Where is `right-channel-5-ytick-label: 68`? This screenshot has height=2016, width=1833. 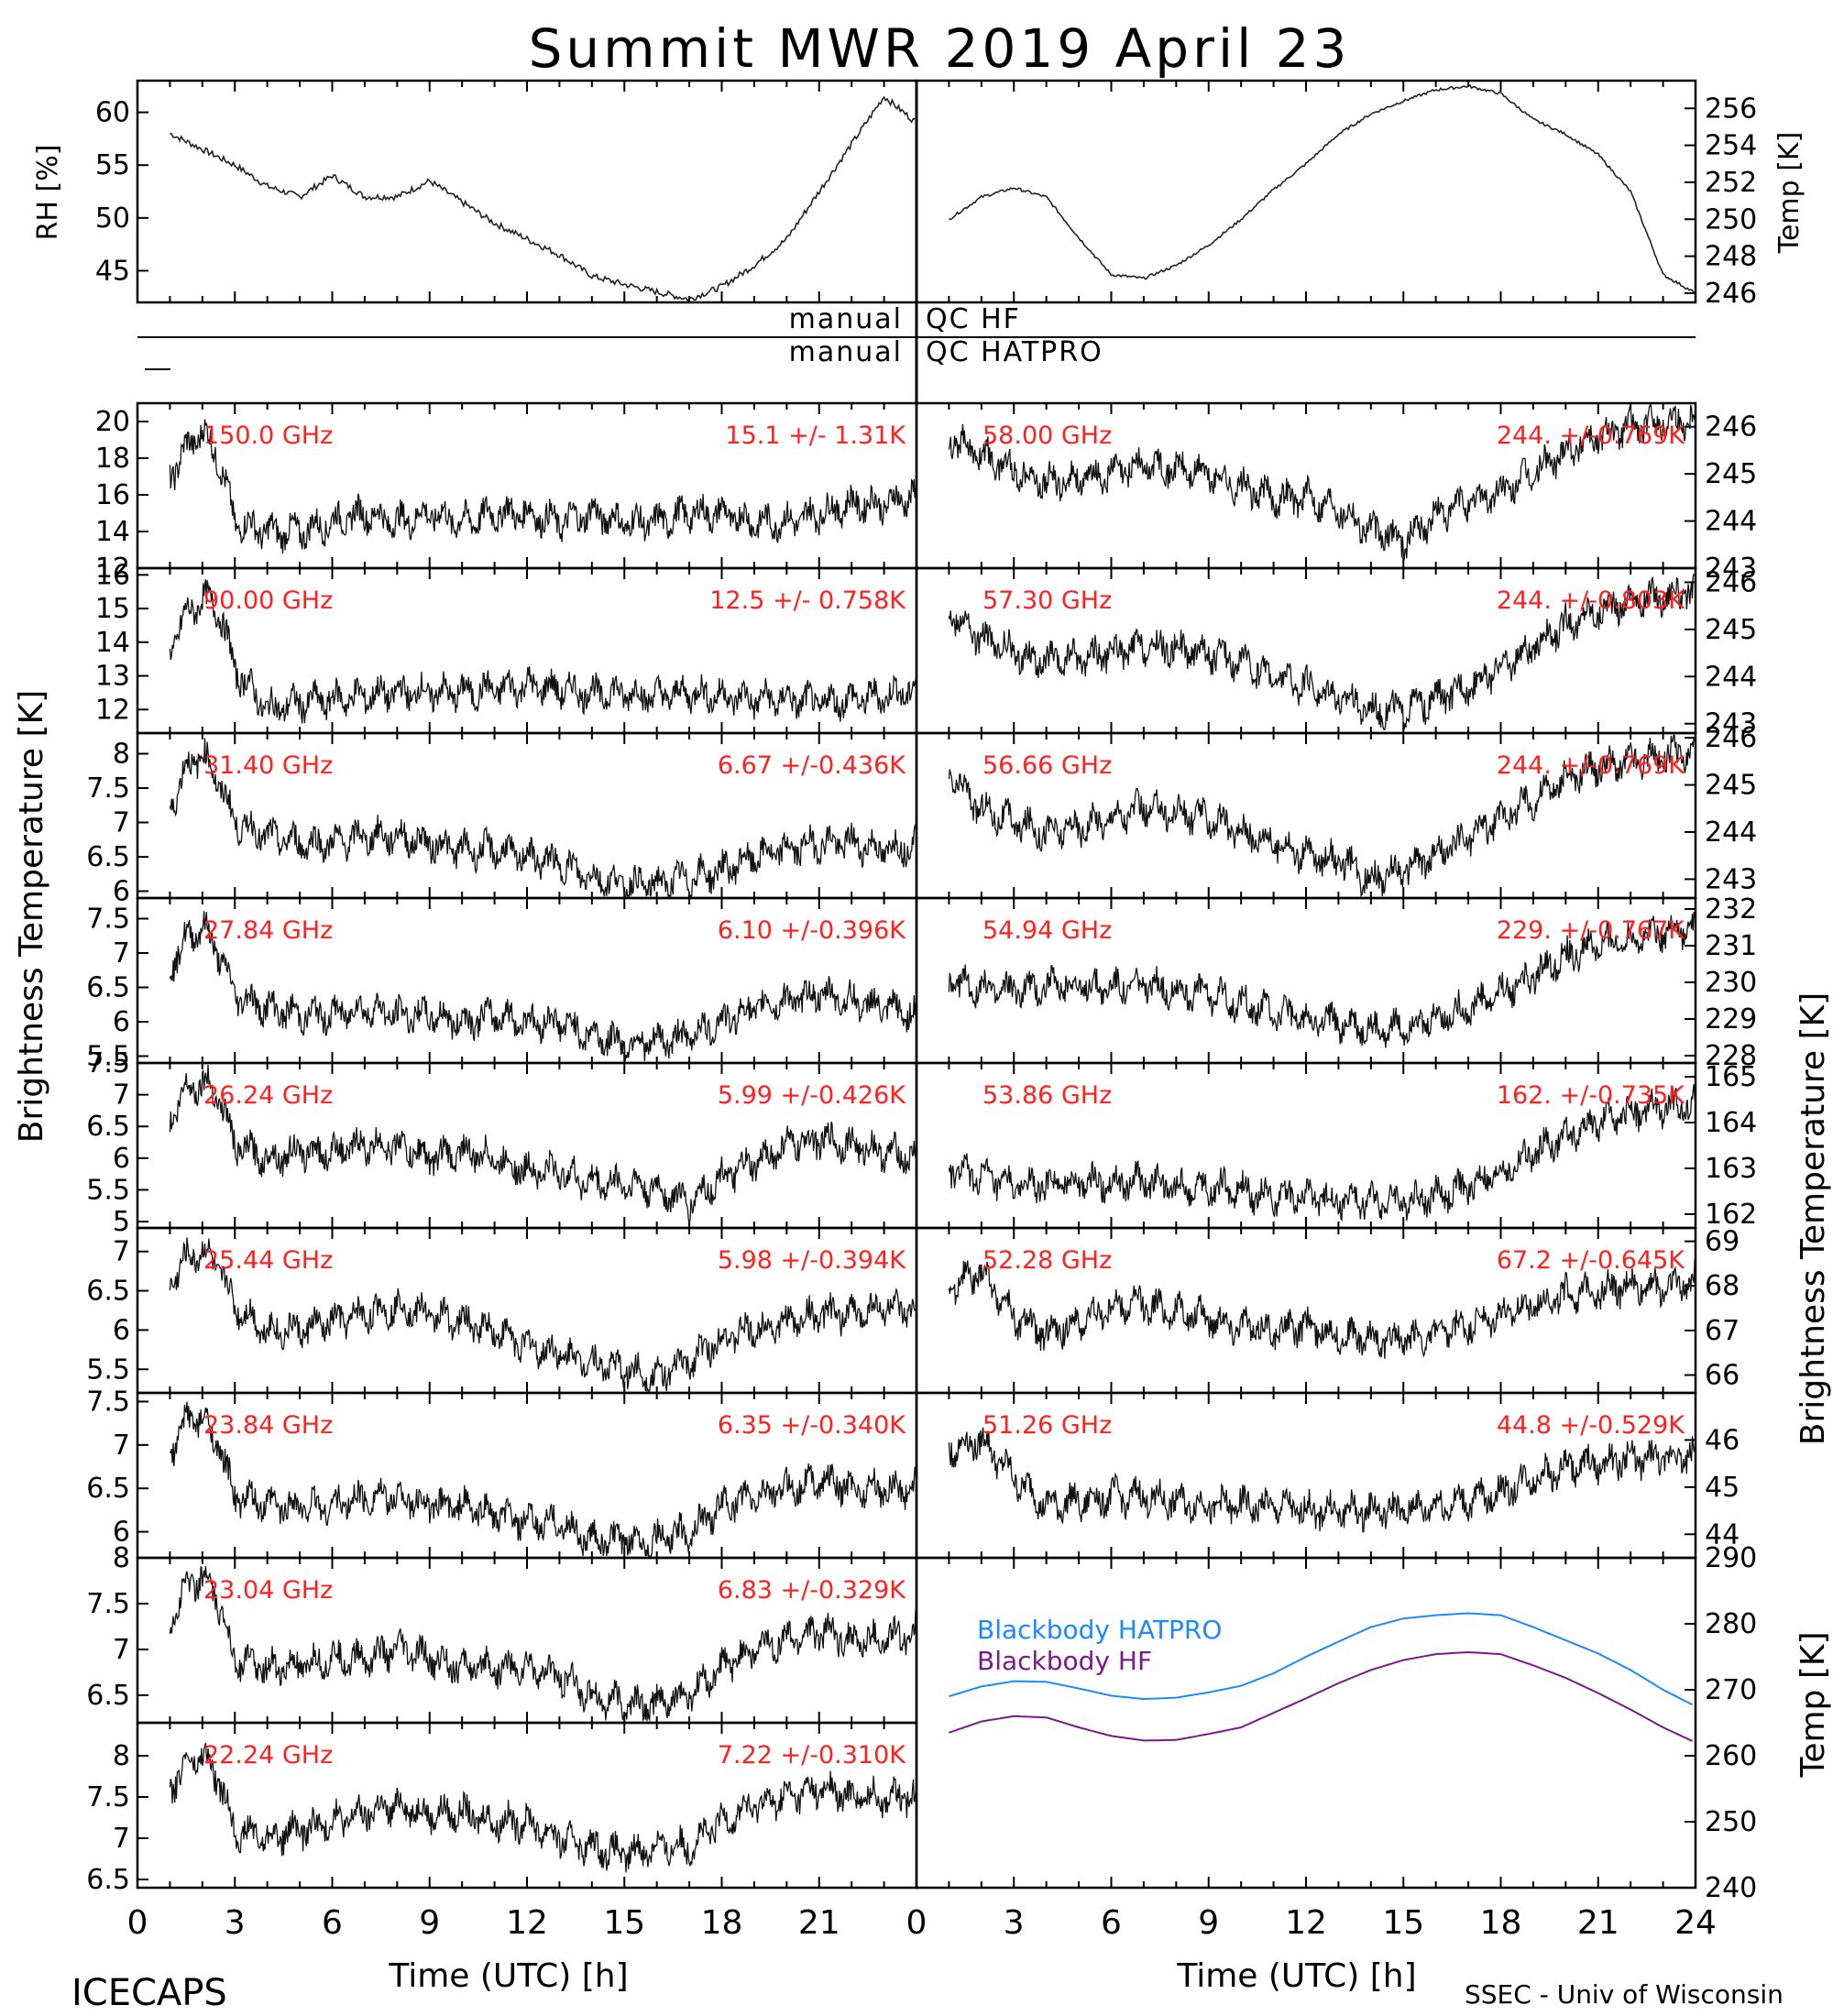
right-channel-5-ytick-label: 68 is located at coordinates (1722, 1286).